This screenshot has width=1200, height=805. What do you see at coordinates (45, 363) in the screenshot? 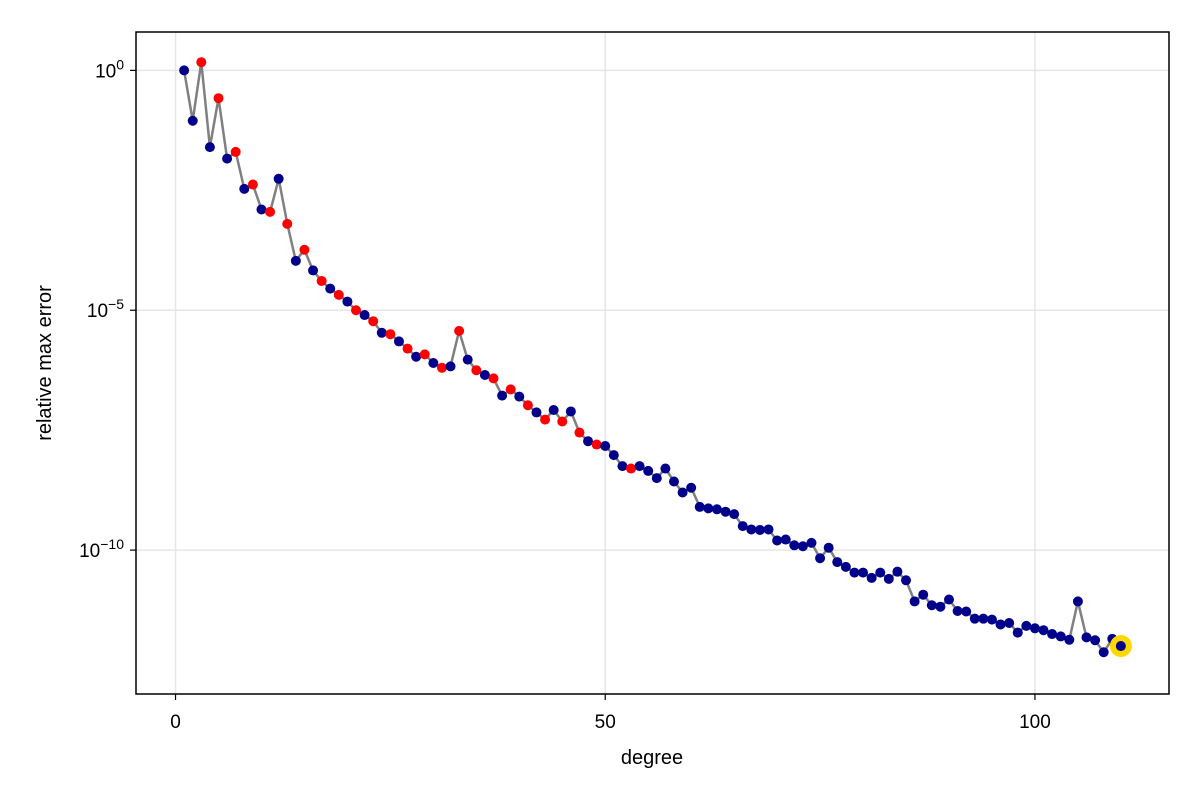
I see `y-axis-label: relative max error` at bounding box center [45, 363].